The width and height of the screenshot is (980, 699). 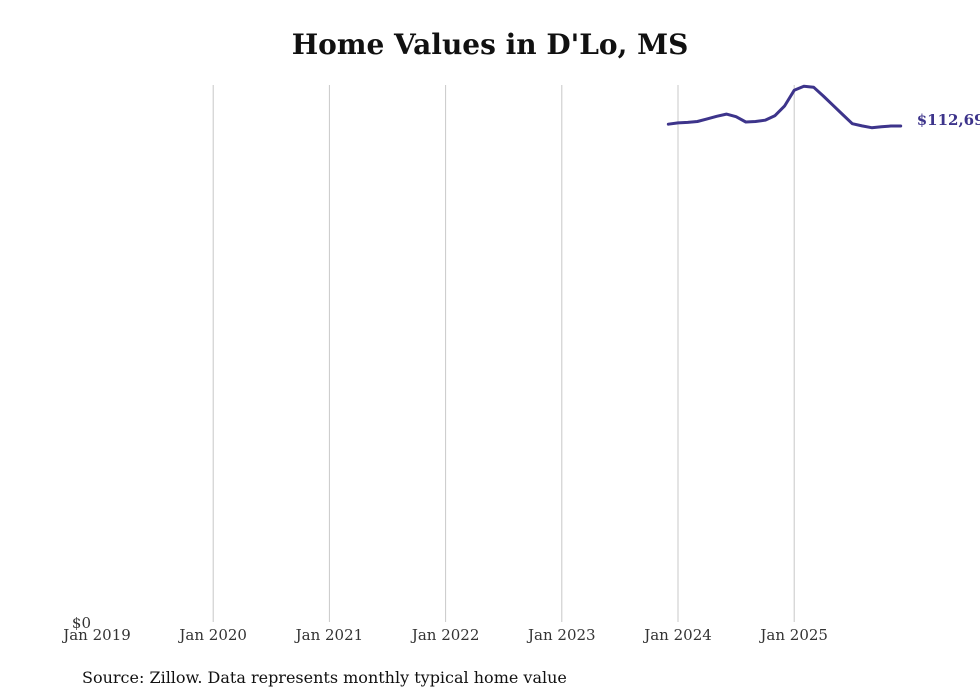 What do you see at coordinates (445, 635) in the screenshot?
I see `x-tick-label: Jan 2022` at bounding box center [445, 635].